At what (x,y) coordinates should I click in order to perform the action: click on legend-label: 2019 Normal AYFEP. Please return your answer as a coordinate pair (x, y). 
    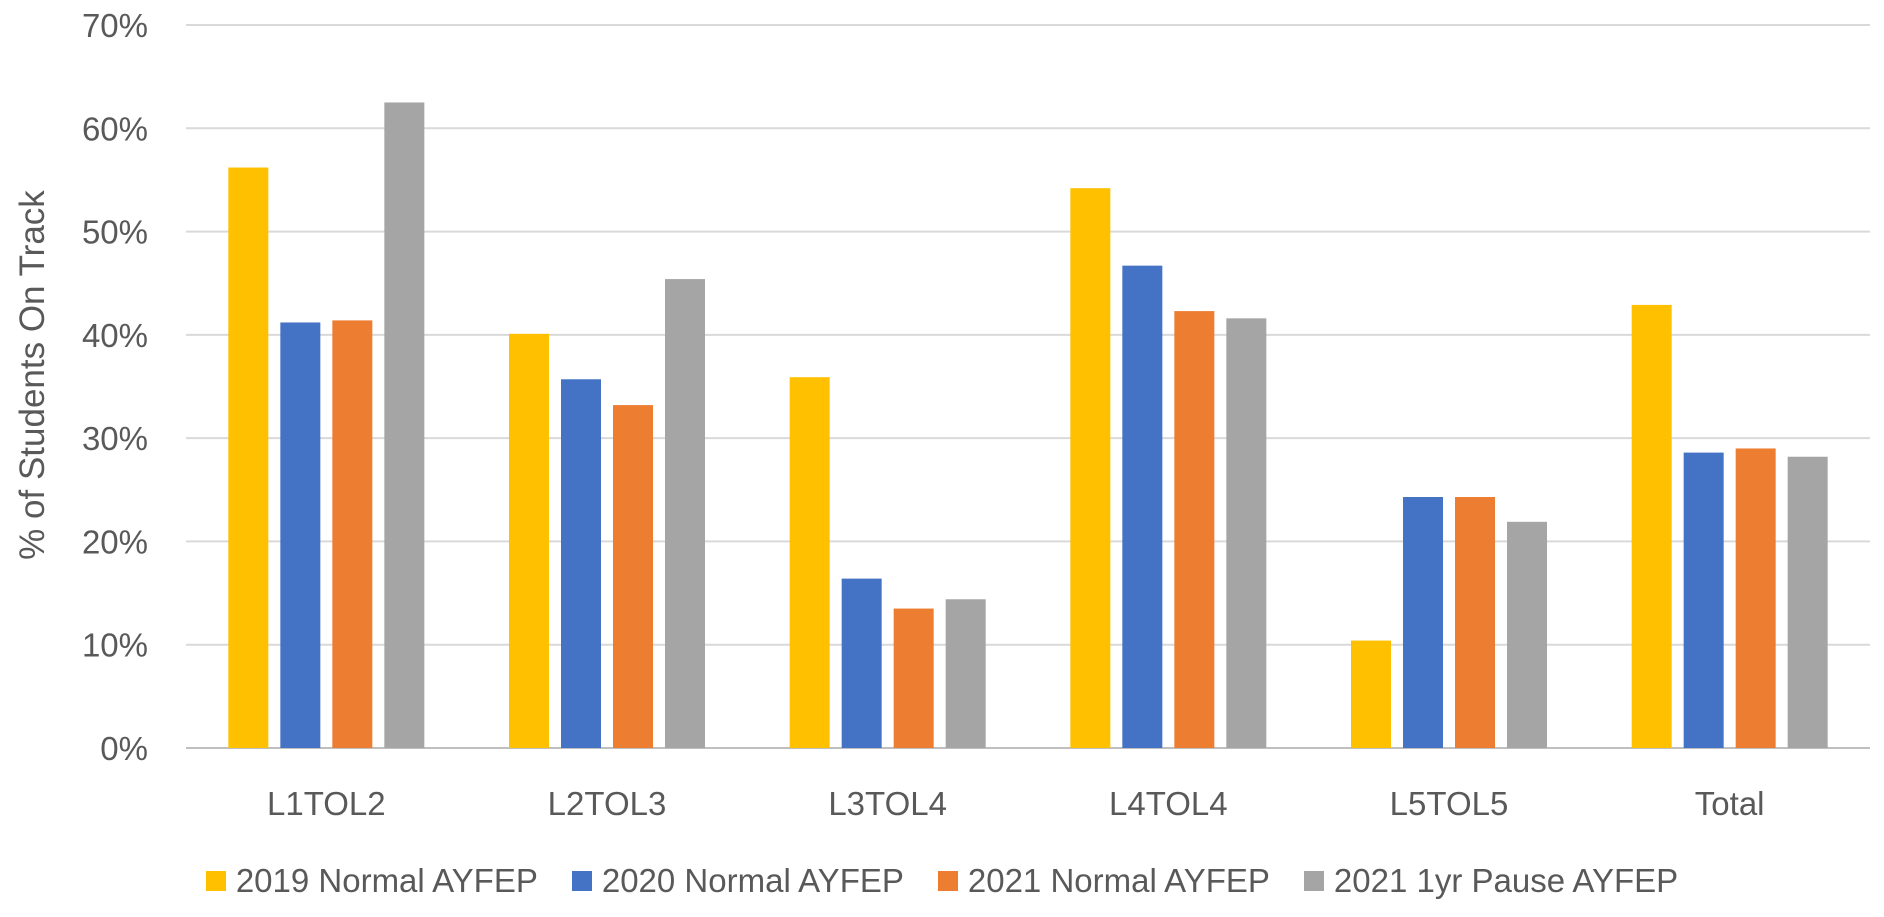
    Looking at the image, I should click on (386, 880).